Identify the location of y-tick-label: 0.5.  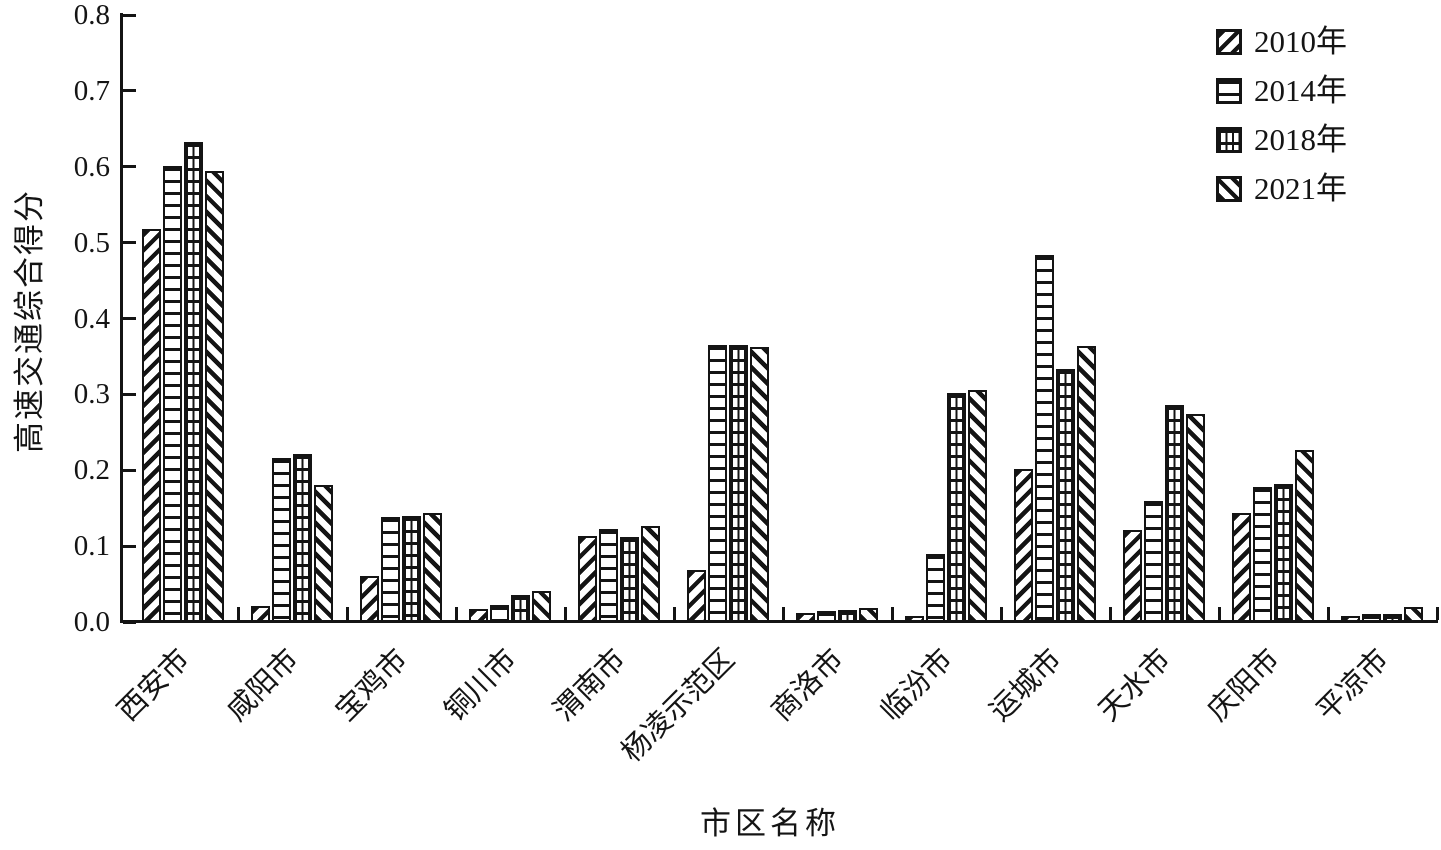
(91, 242).